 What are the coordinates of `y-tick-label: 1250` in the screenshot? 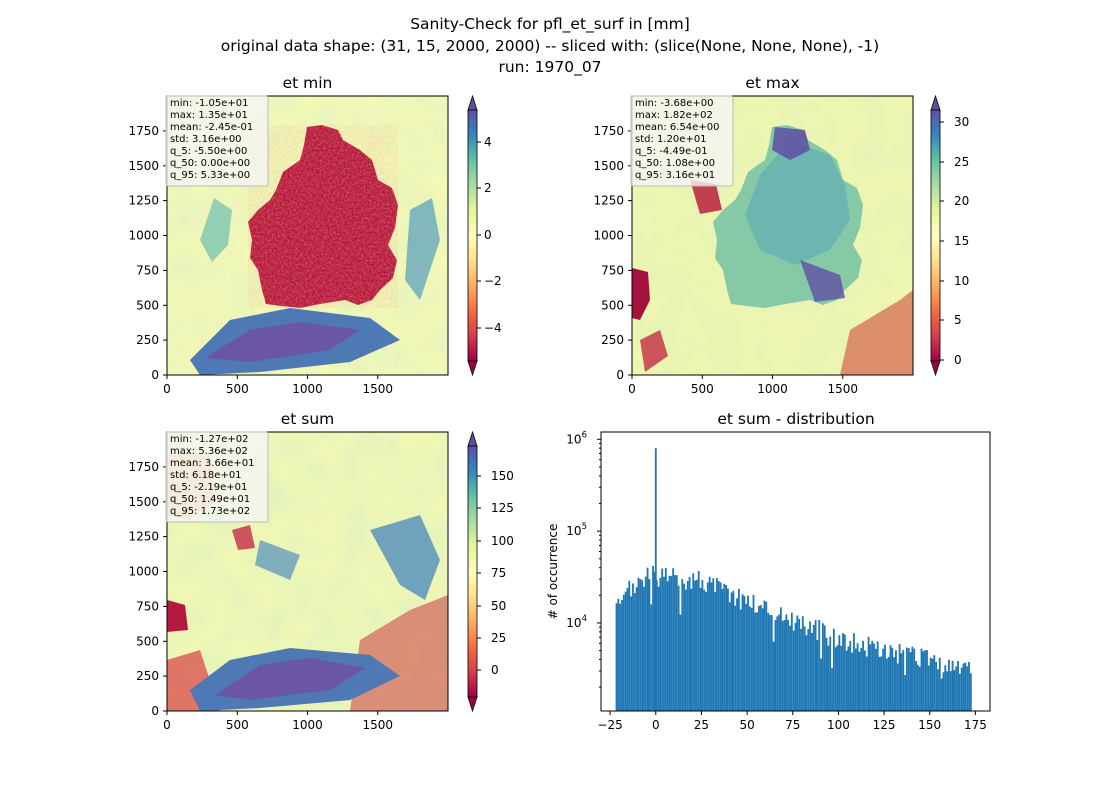 It's located at (608, 201).